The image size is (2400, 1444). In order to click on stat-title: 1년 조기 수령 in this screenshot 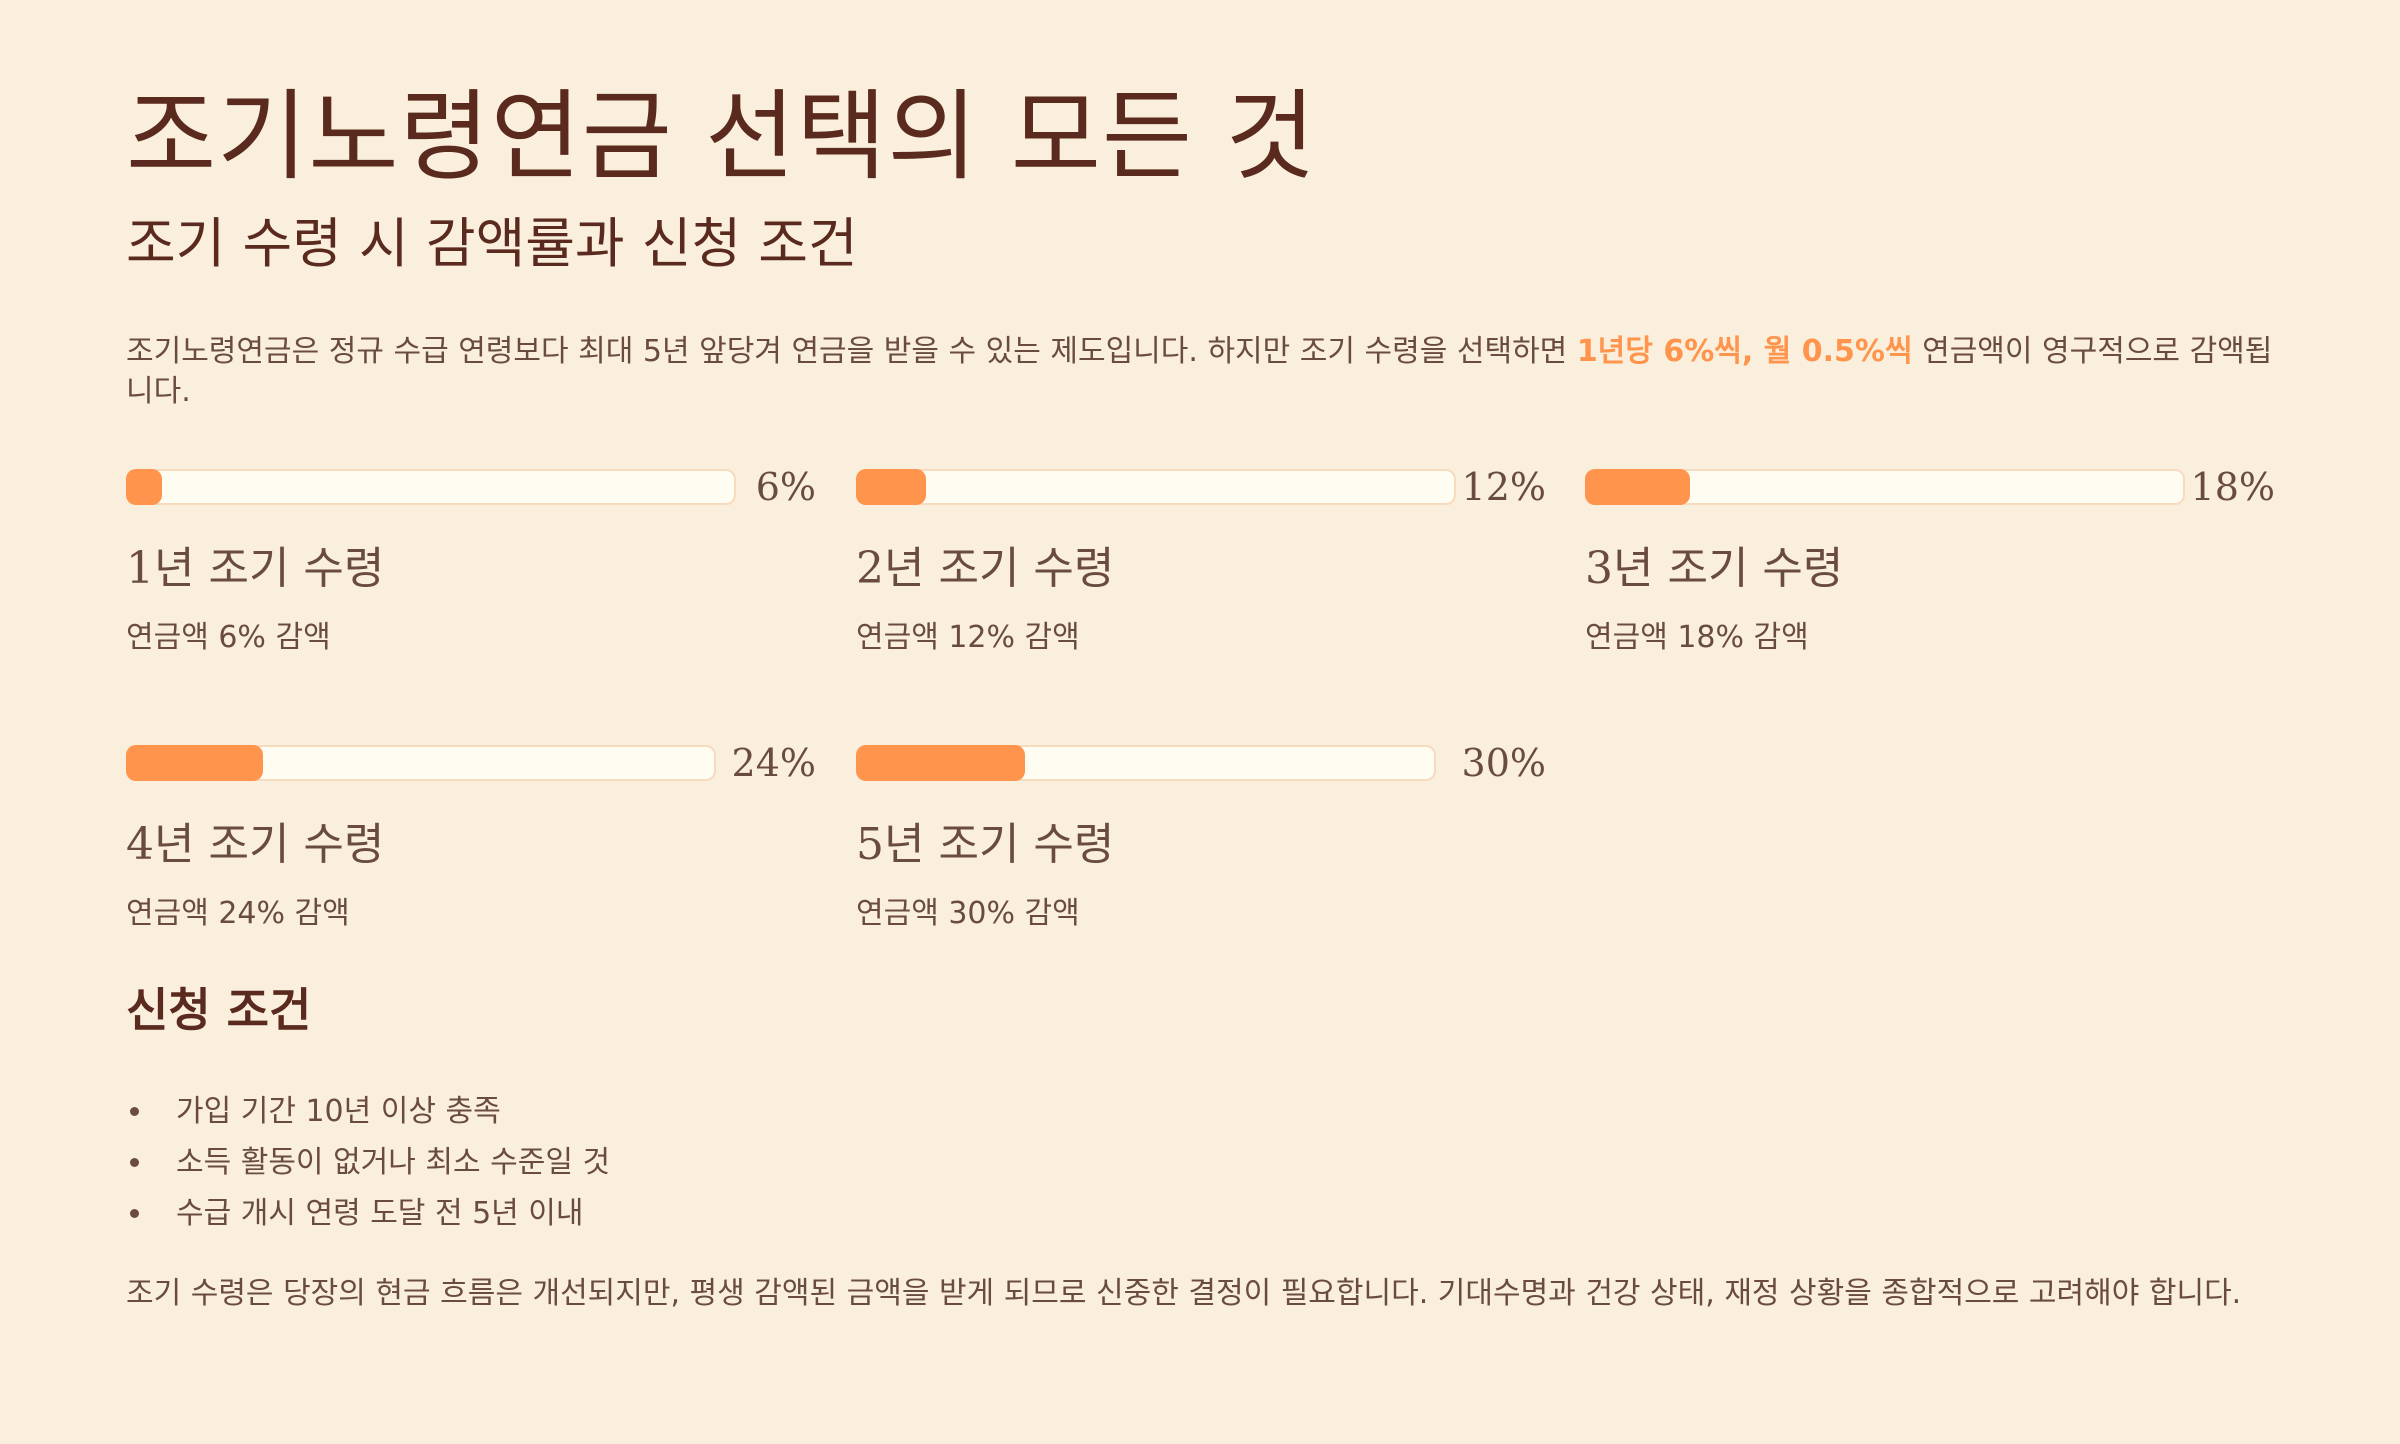, I will do `click(255, 568)`.